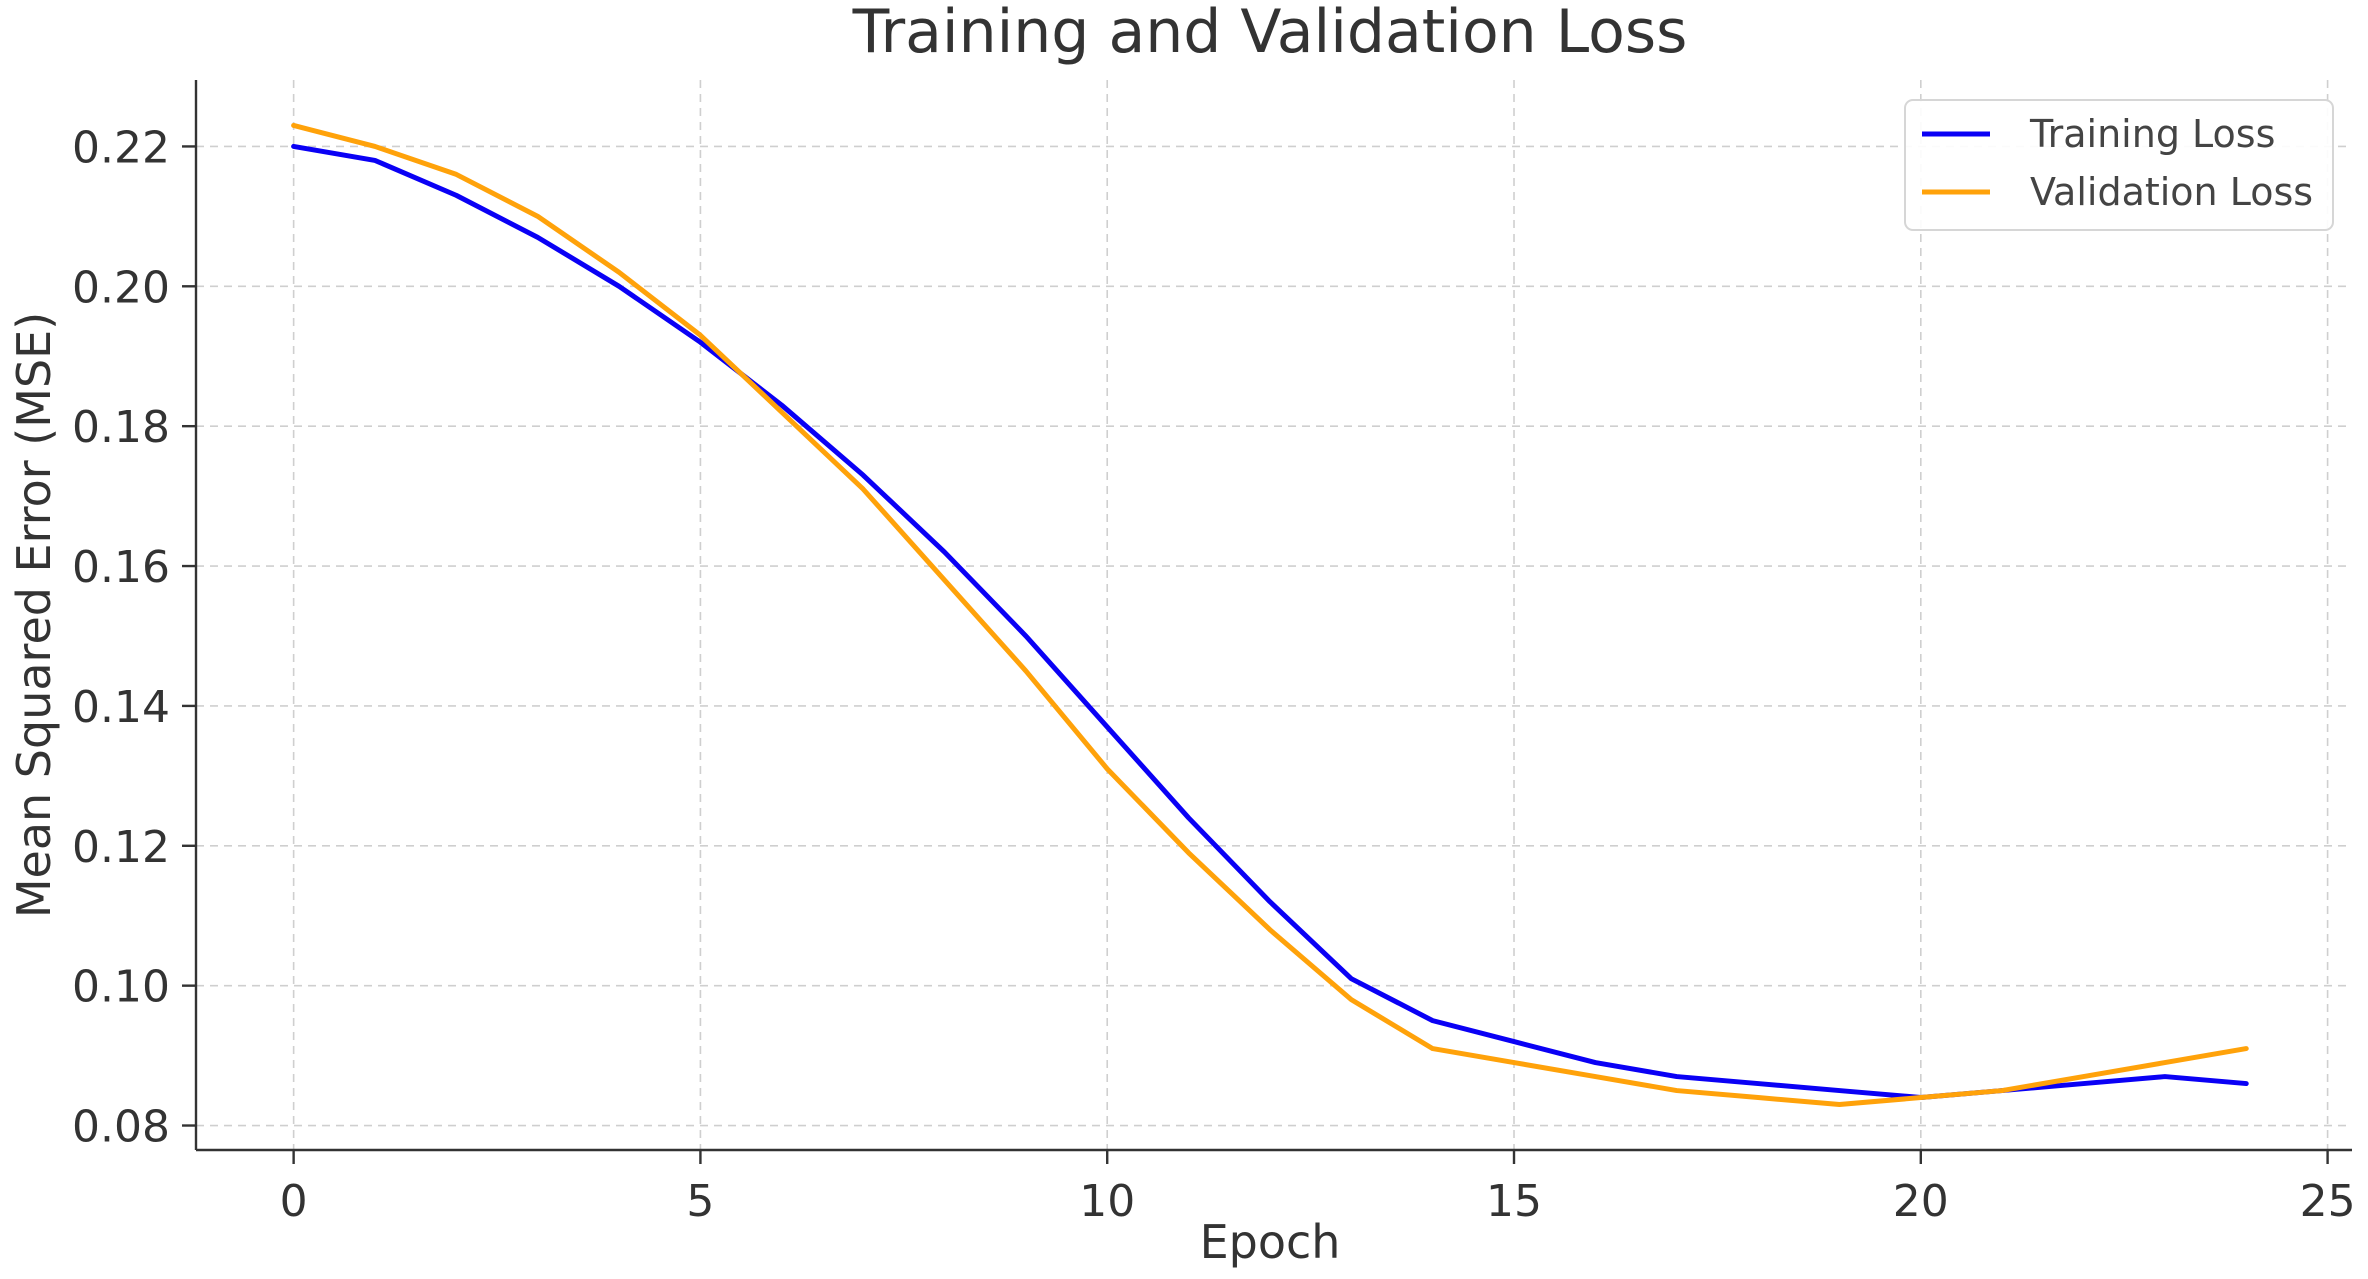  Describe the element at coordinates (1514, 1201) in the screenshot. I see `x-tick-label: 15` at that location.